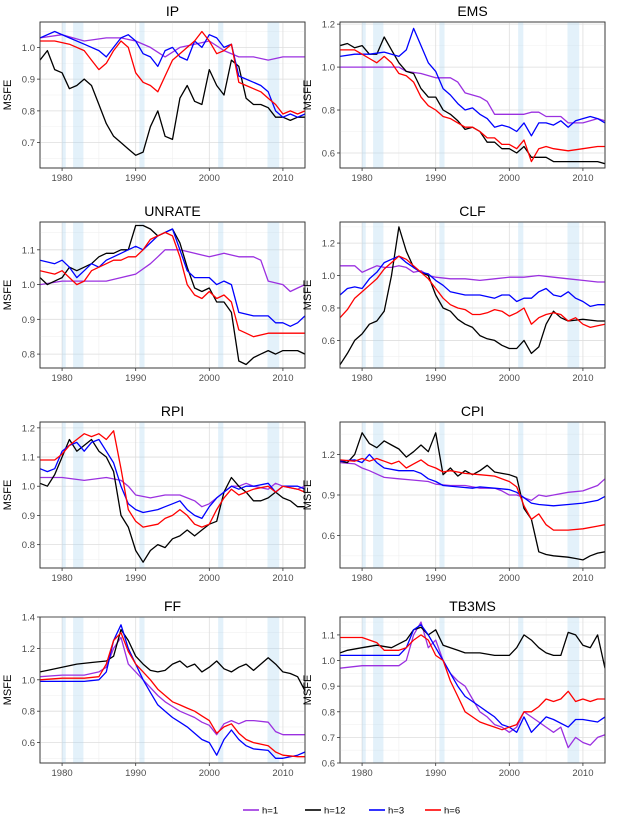 This screenshot has width=638, height=825. I want to click on chart-title: EMS, so click(472, 11).